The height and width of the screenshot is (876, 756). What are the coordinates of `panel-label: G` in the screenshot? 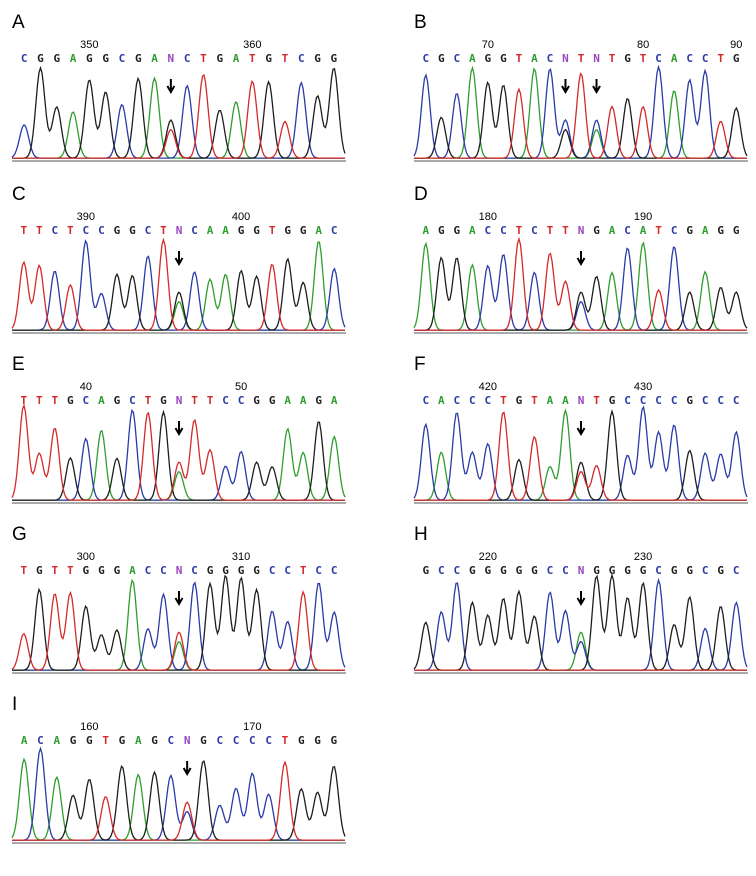 It's located at (19, 534).